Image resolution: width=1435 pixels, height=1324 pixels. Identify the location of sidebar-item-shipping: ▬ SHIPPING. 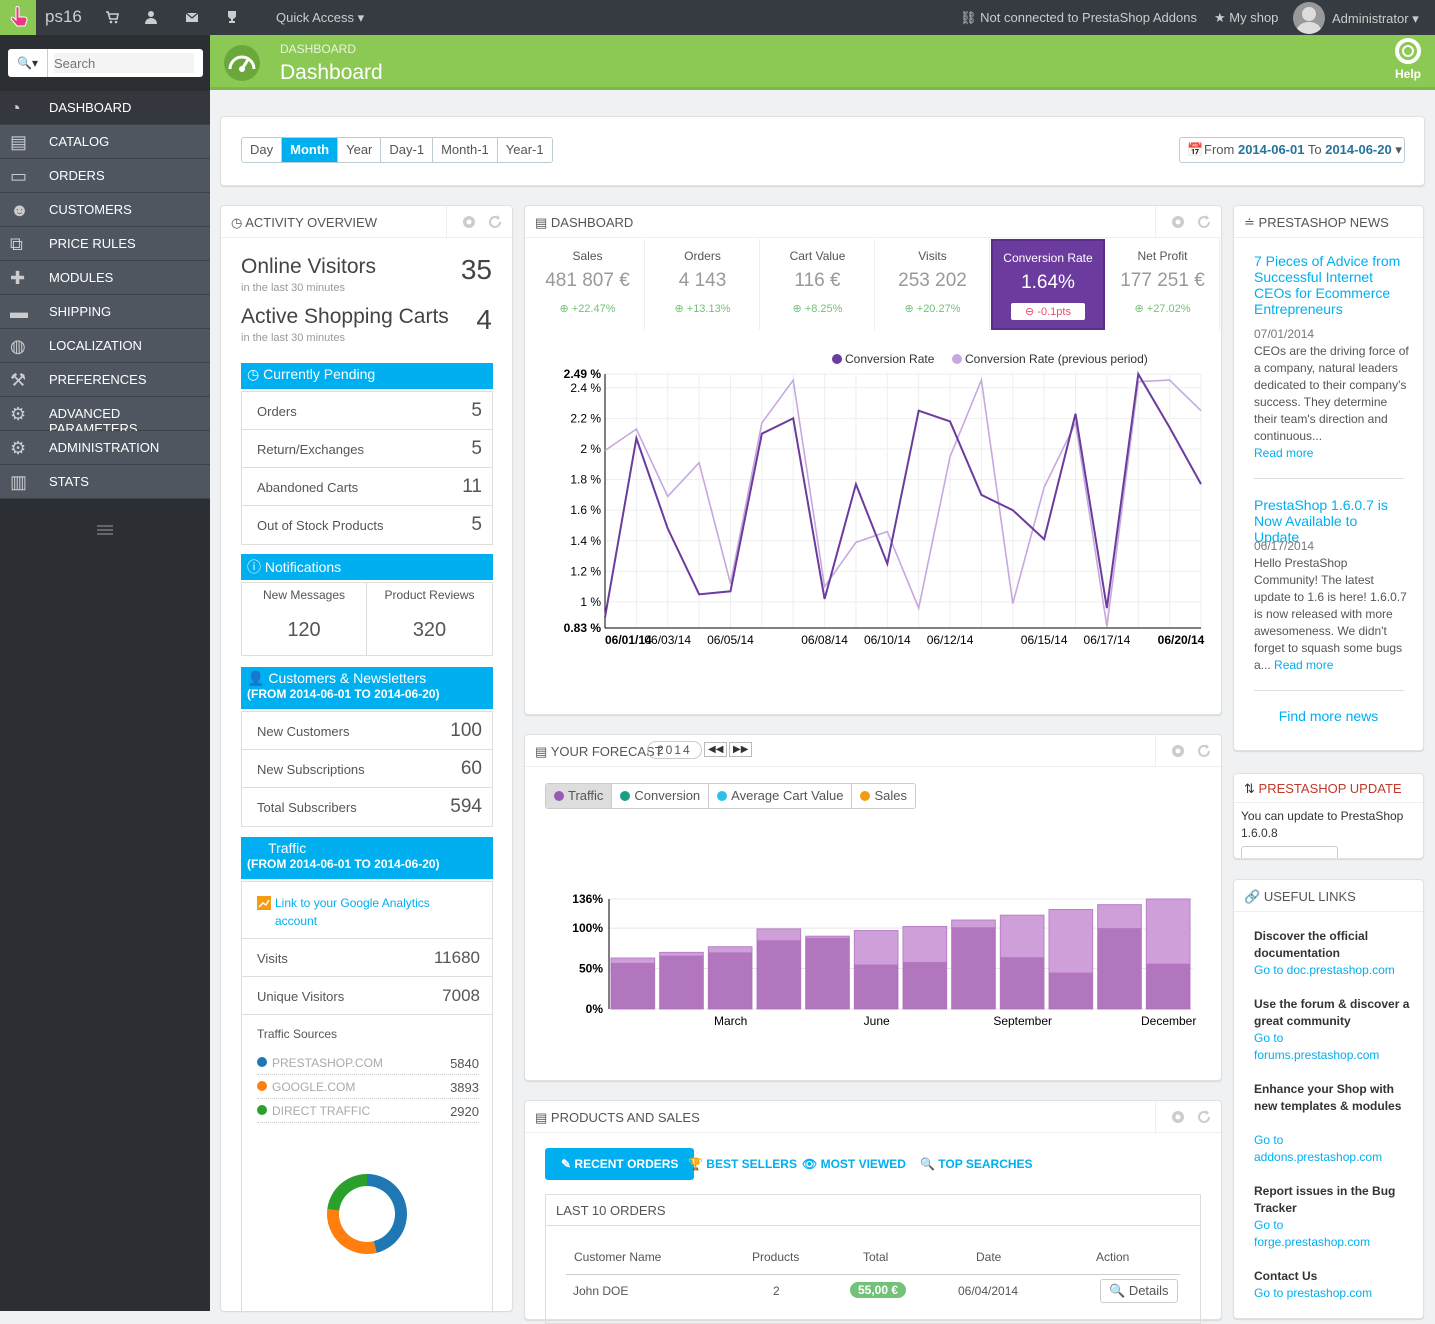
(105, 312).